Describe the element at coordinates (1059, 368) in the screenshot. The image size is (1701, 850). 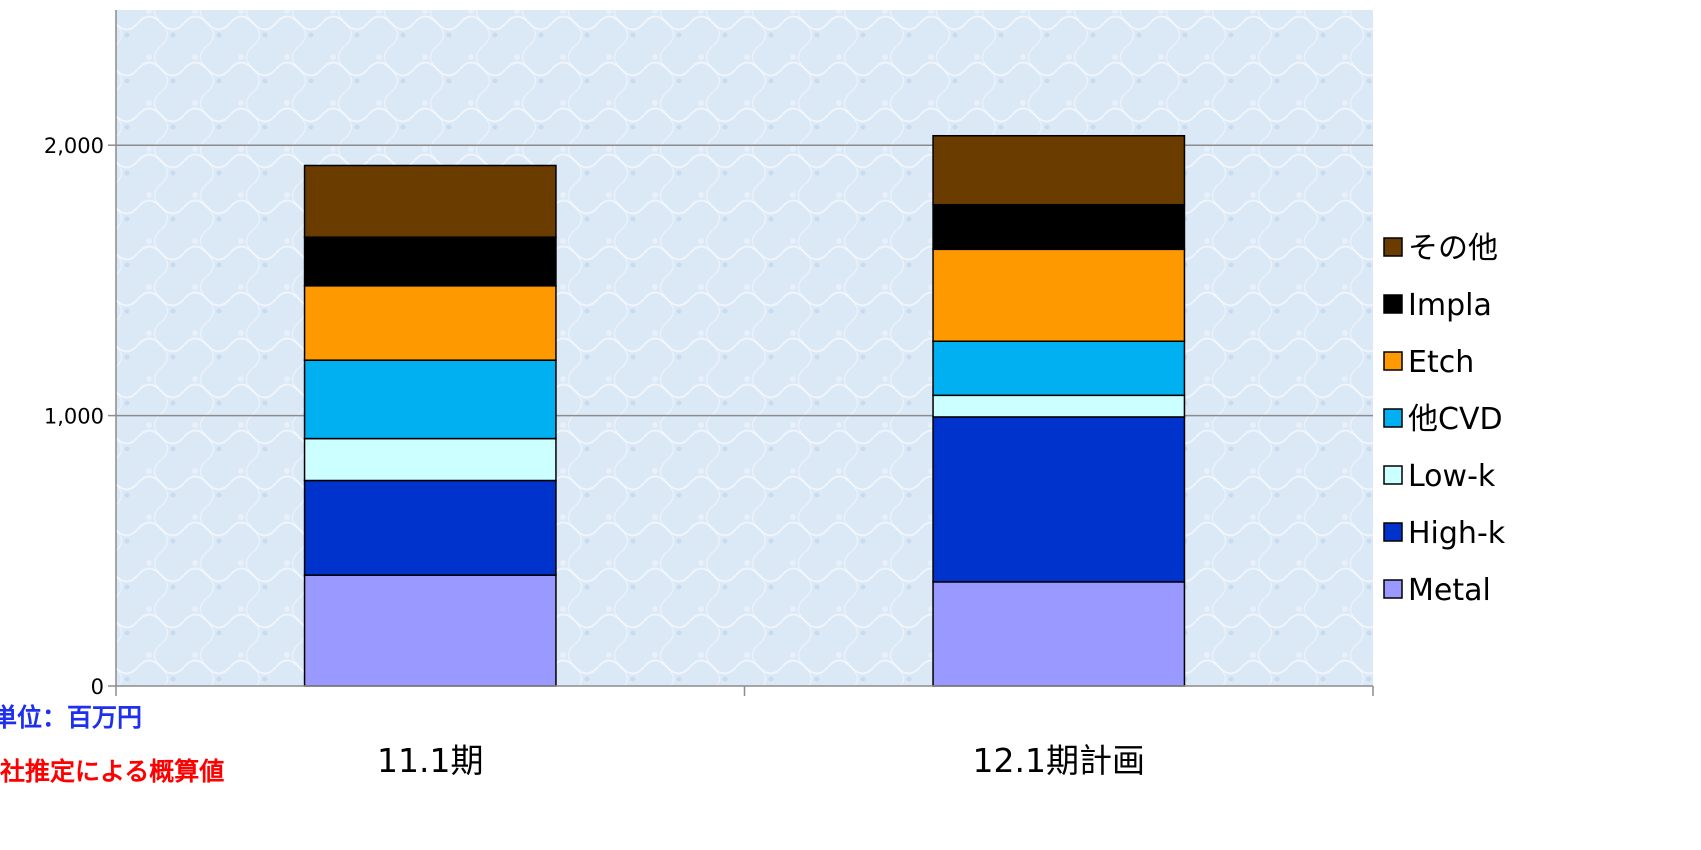
I see `bar-segment-他CVD-12.1期計画` at that location.